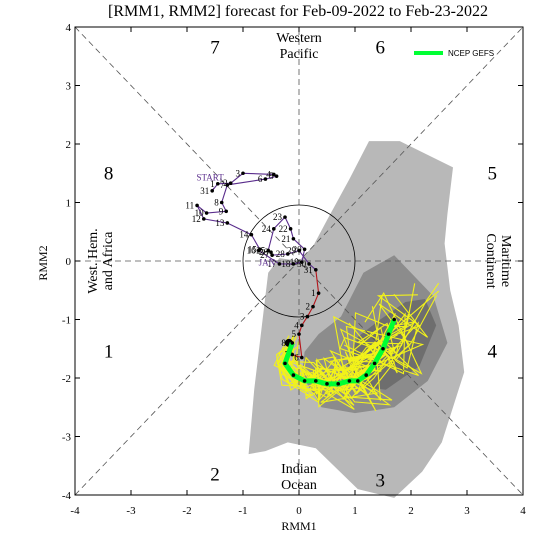 This screenshot has width=547, height=547. What do you see at coordinates (200, 213) in the screenshot?
I see `observed-day-label: 10` at bounding box center [200, 213].